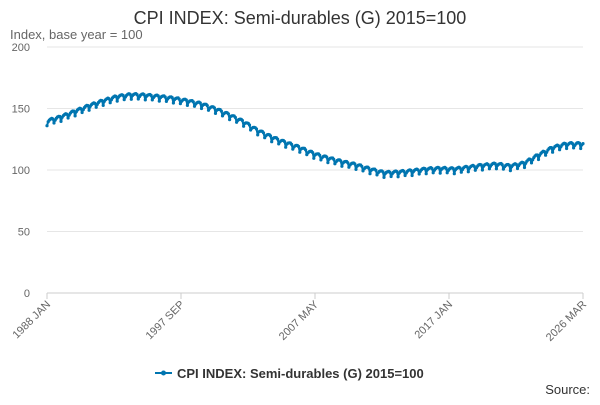  Describe the element at coordinates (289, 373) in the screenshot. I see `legend: CPI INDEX: Semi-durables (G) 2015=100` at that location.